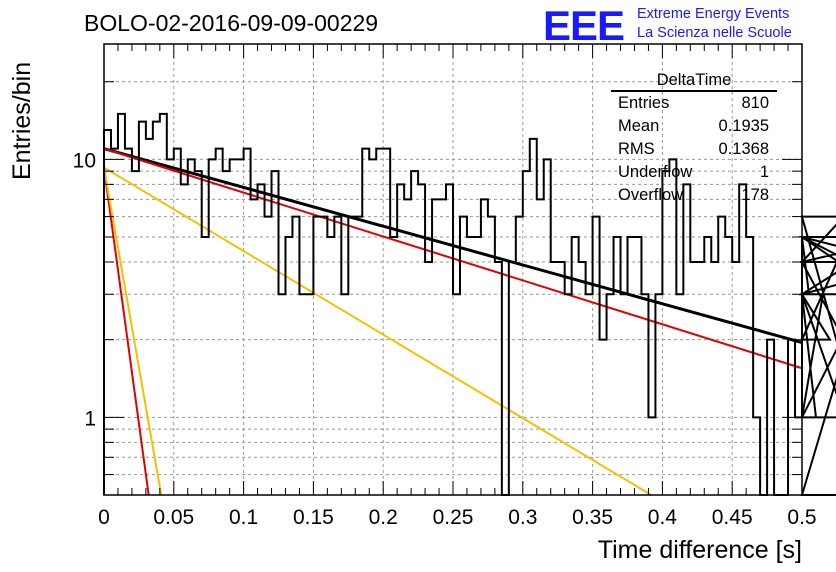 Image resolution: width=836 pixels, height=572 pixels. I want to click on x-tick-label: 0.5, so click(801, 517).